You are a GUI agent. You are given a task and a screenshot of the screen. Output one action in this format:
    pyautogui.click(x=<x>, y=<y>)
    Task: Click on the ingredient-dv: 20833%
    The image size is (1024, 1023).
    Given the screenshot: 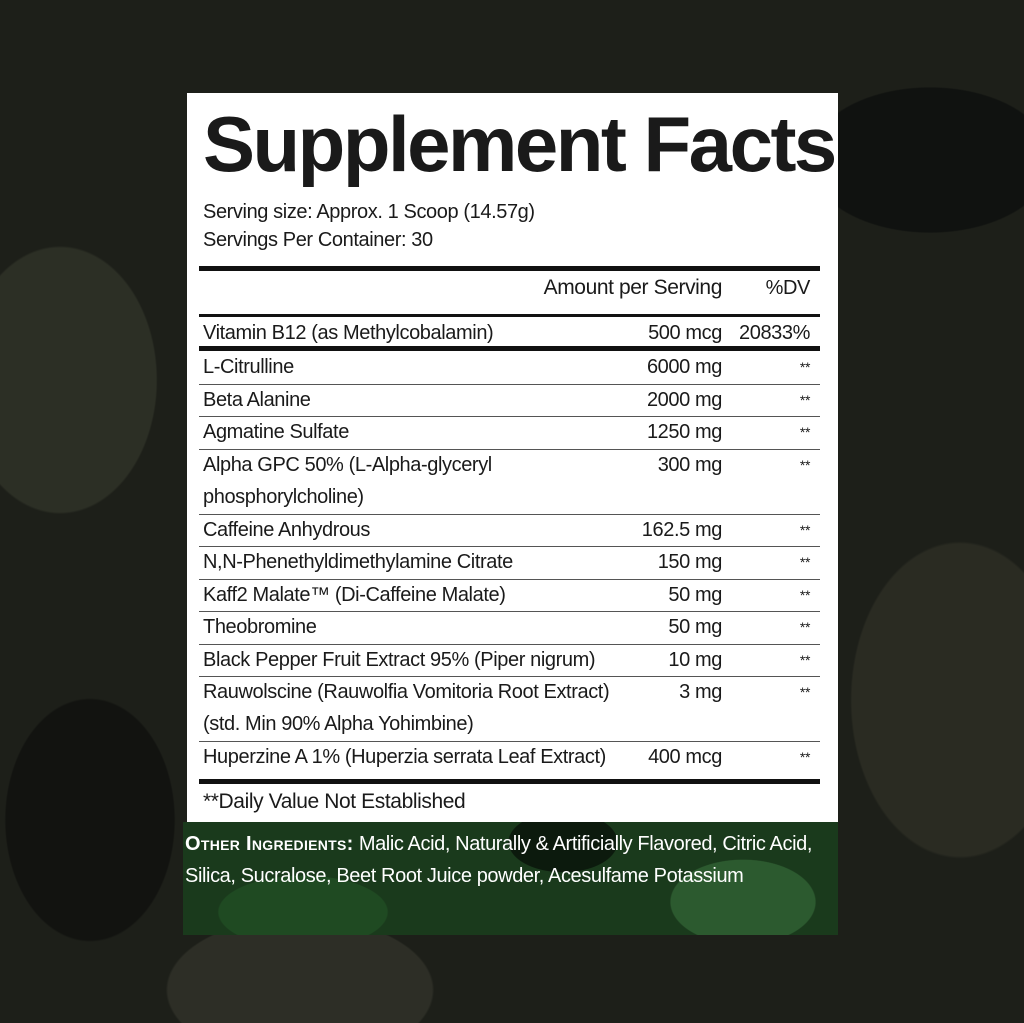 What is the action you would take?
    pyautogui.click(x=774, y=333)
    